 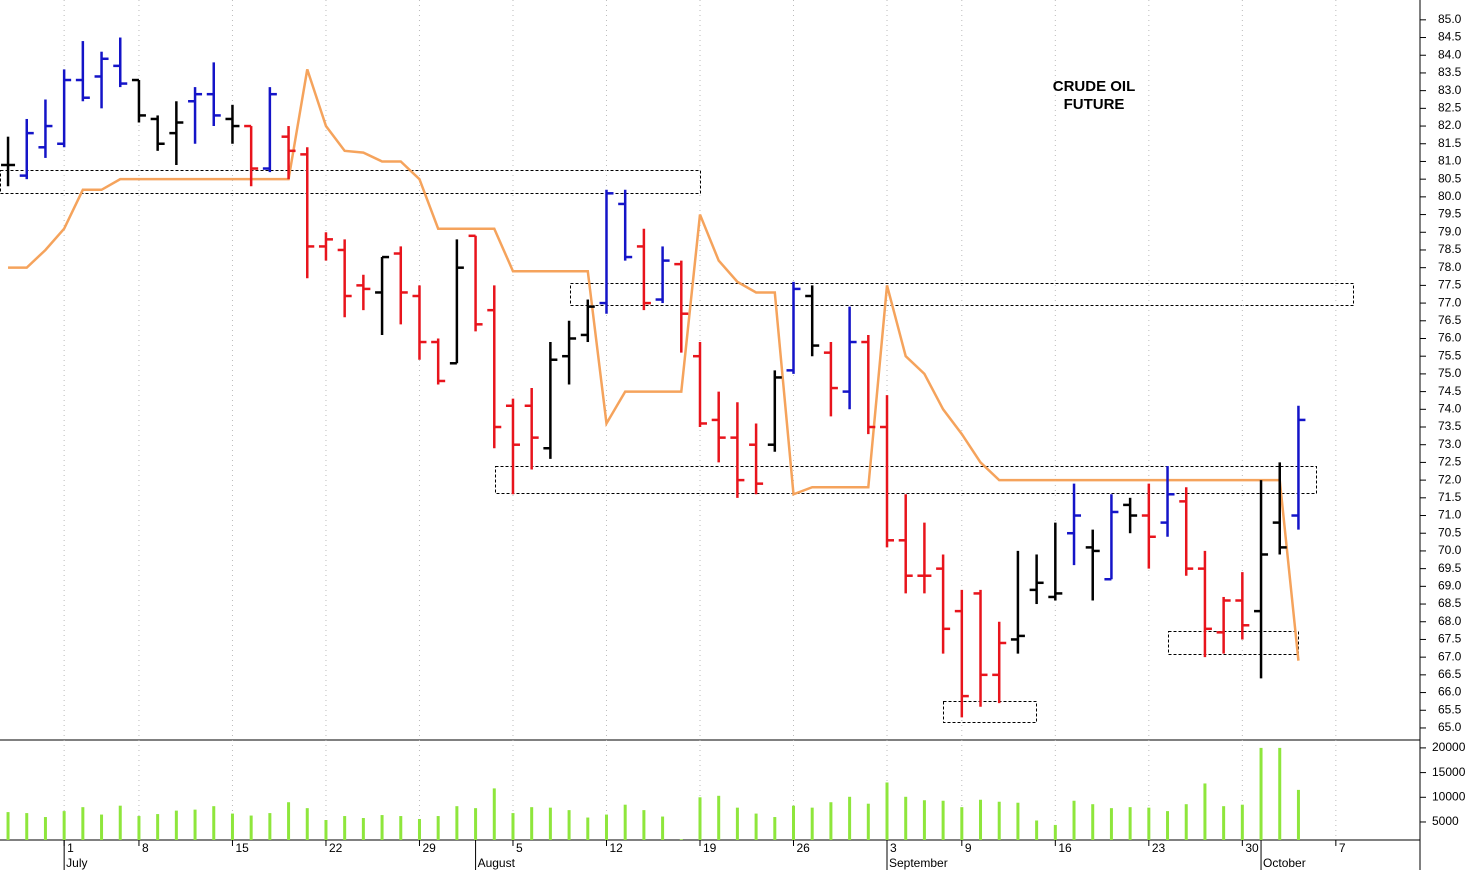 What do you see at coordinates (1094, 95) in the screenshot?
I see `chart-title: CRUDE OIL FUTURE` at bounding box center [1094, 95].